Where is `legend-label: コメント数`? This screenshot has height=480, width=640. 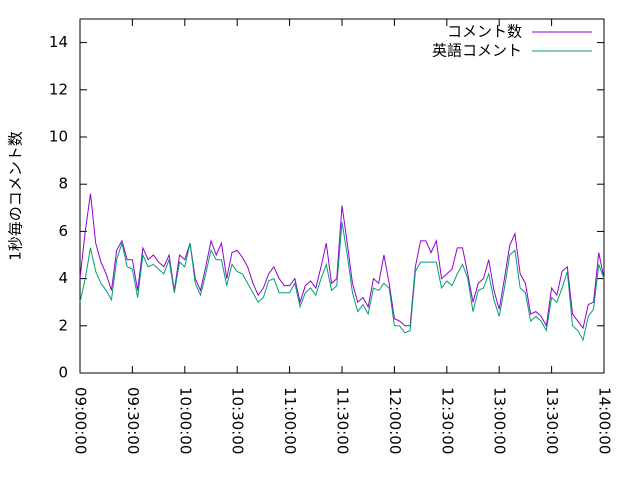
legend-label: コメント数 is located at coordinates (484, 32).